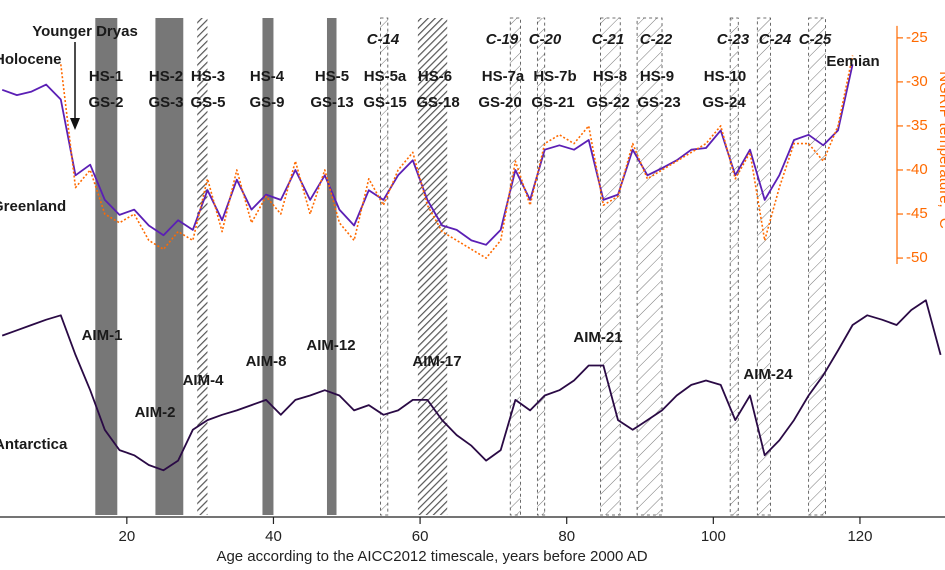  I want to click on annotation: C-22, so click(656, 39).